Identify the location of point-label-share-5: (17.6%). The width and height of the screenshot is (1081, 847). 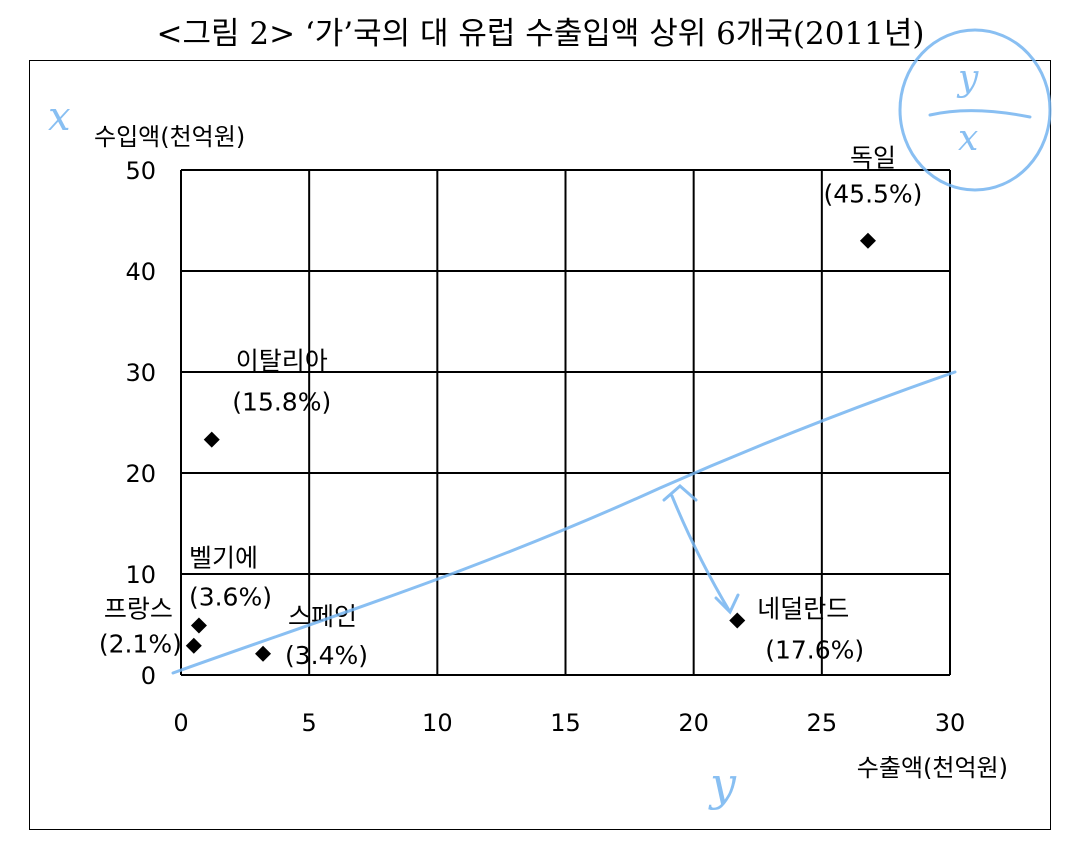
(814, 649).